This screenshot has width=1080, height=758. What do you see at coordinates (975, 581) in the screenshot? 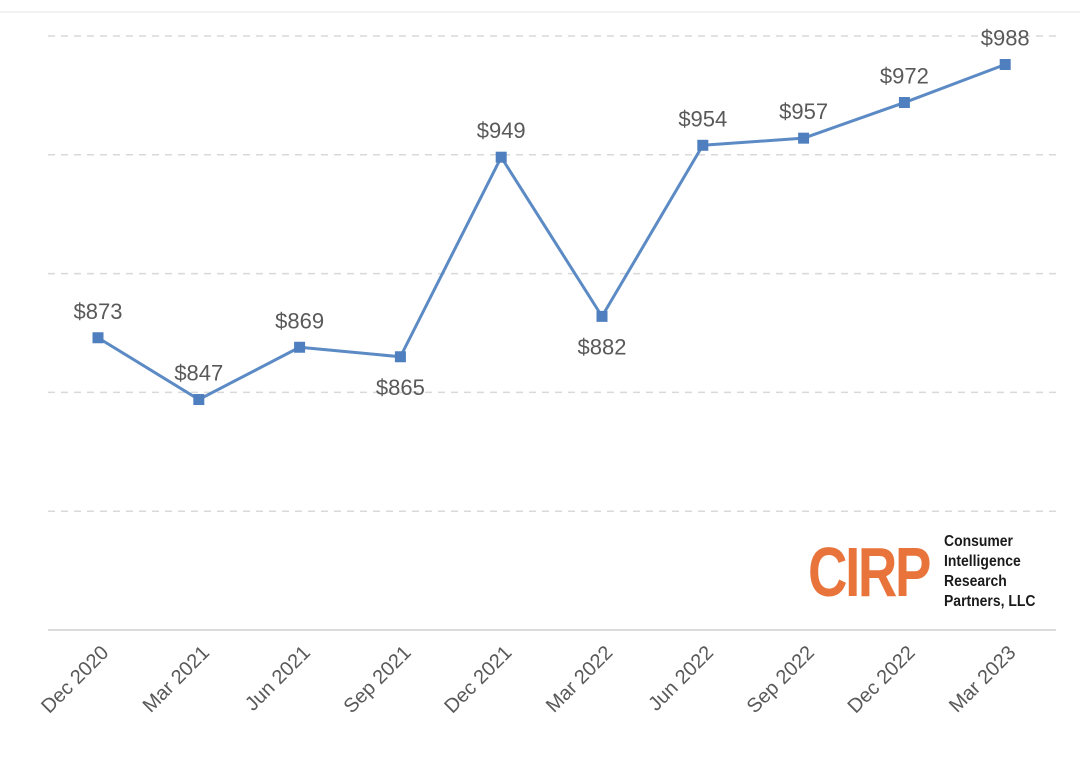
I see `logo-line: Research` at bounding box center [975, 581].